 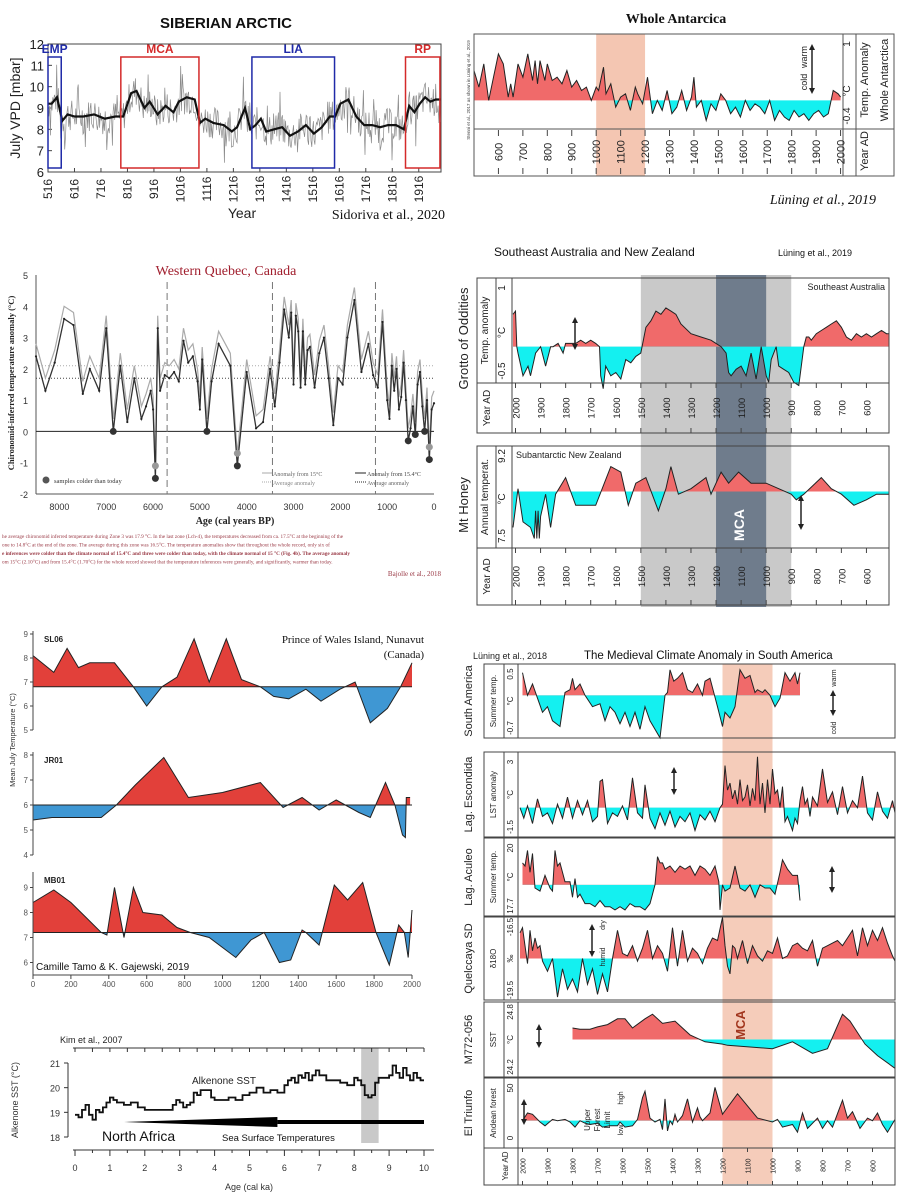 I want to click on x-tick-label: 1000, so click(x=223, y=984).